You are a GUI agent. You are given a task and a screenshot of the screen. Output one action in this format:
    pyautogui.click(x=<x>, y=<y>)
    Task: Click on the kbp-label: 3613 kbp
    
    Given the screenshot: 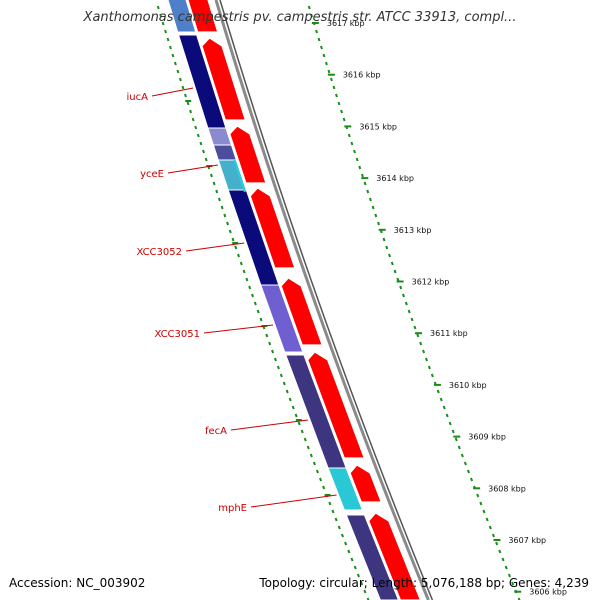 What is the action you would take?
    pyautogui.click(x=413, y=230)
    